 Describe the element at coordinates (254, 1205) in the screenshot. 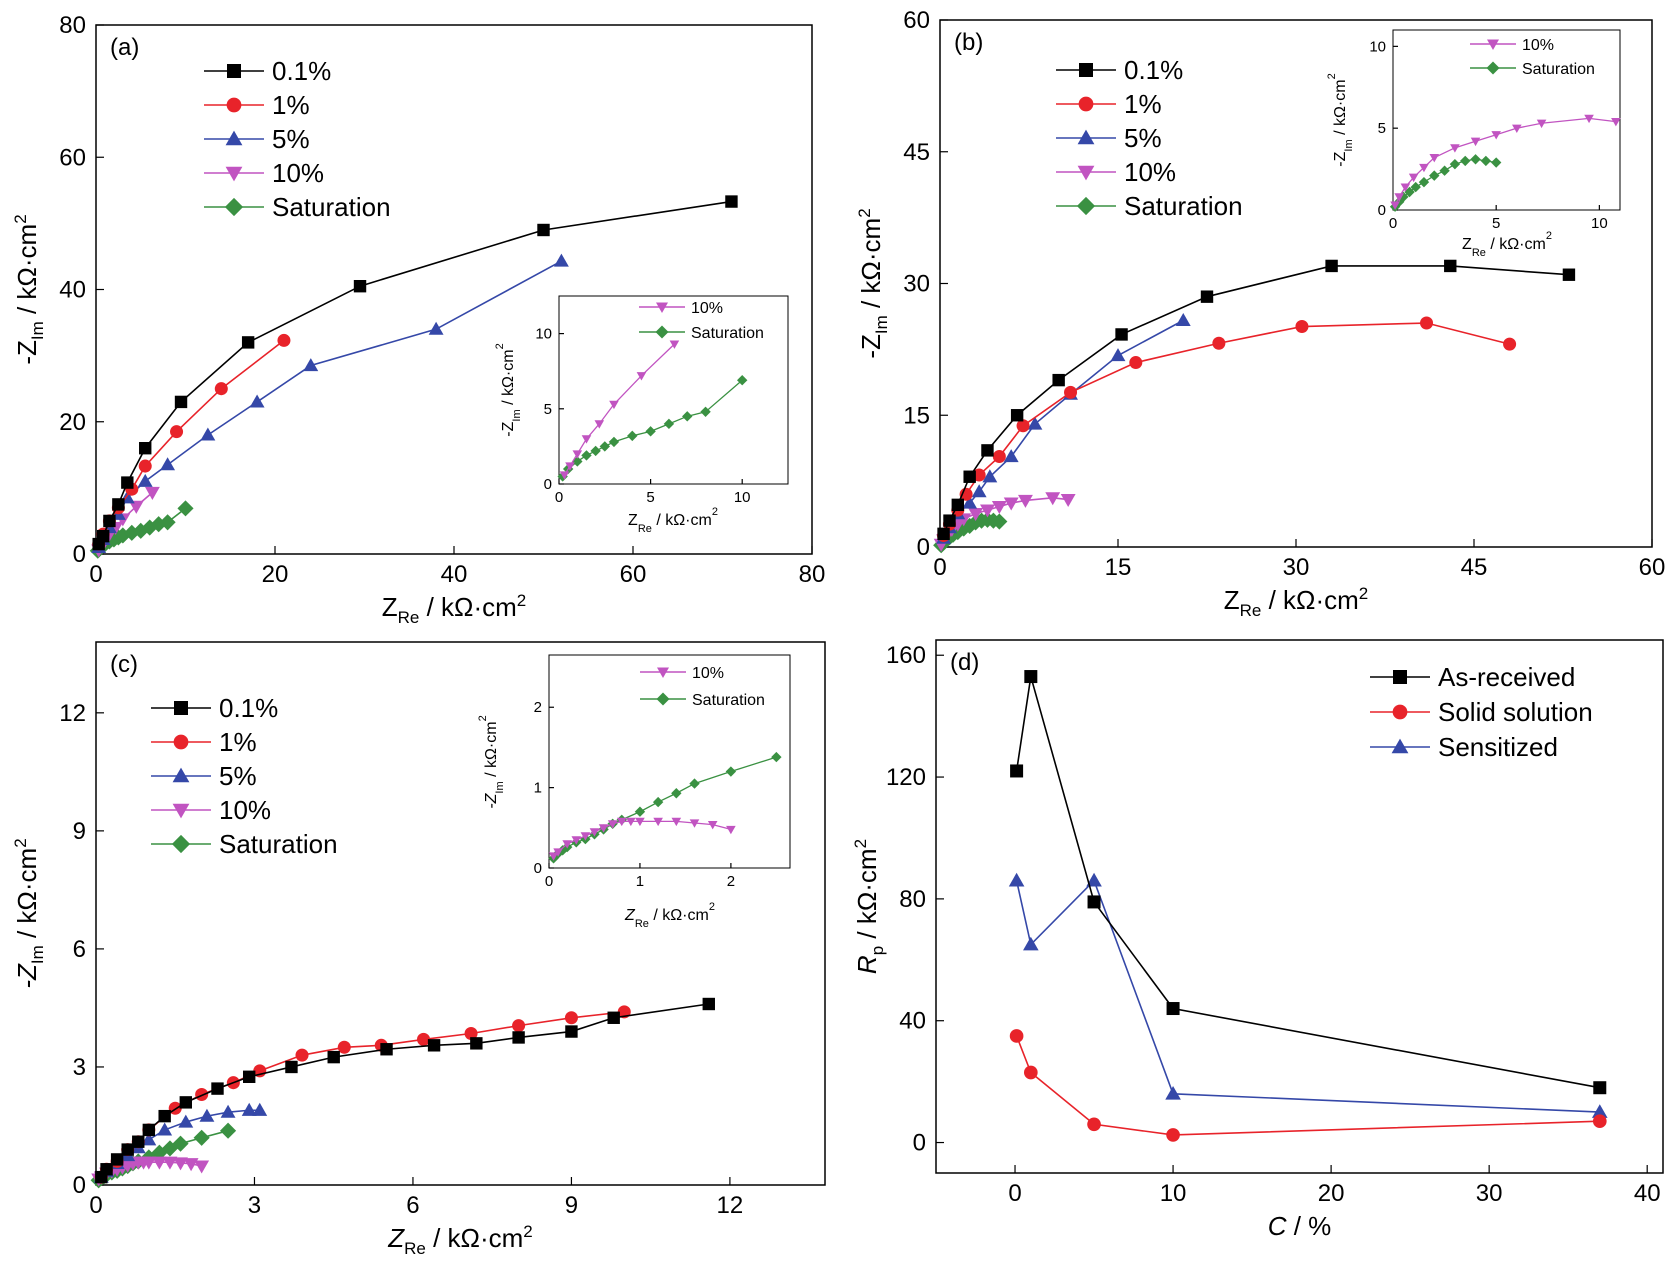

I see `x-tick-label: 3` at that location.